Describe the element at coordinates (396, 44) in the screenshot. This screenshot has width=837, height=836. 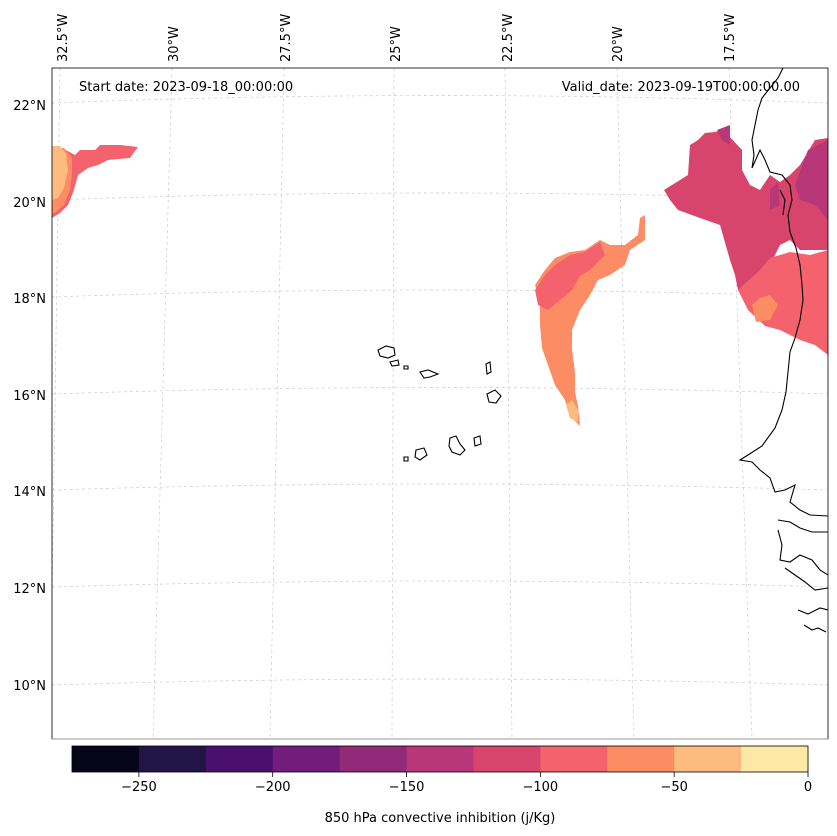
I see `lon-label-25w: 25°W` at that location.